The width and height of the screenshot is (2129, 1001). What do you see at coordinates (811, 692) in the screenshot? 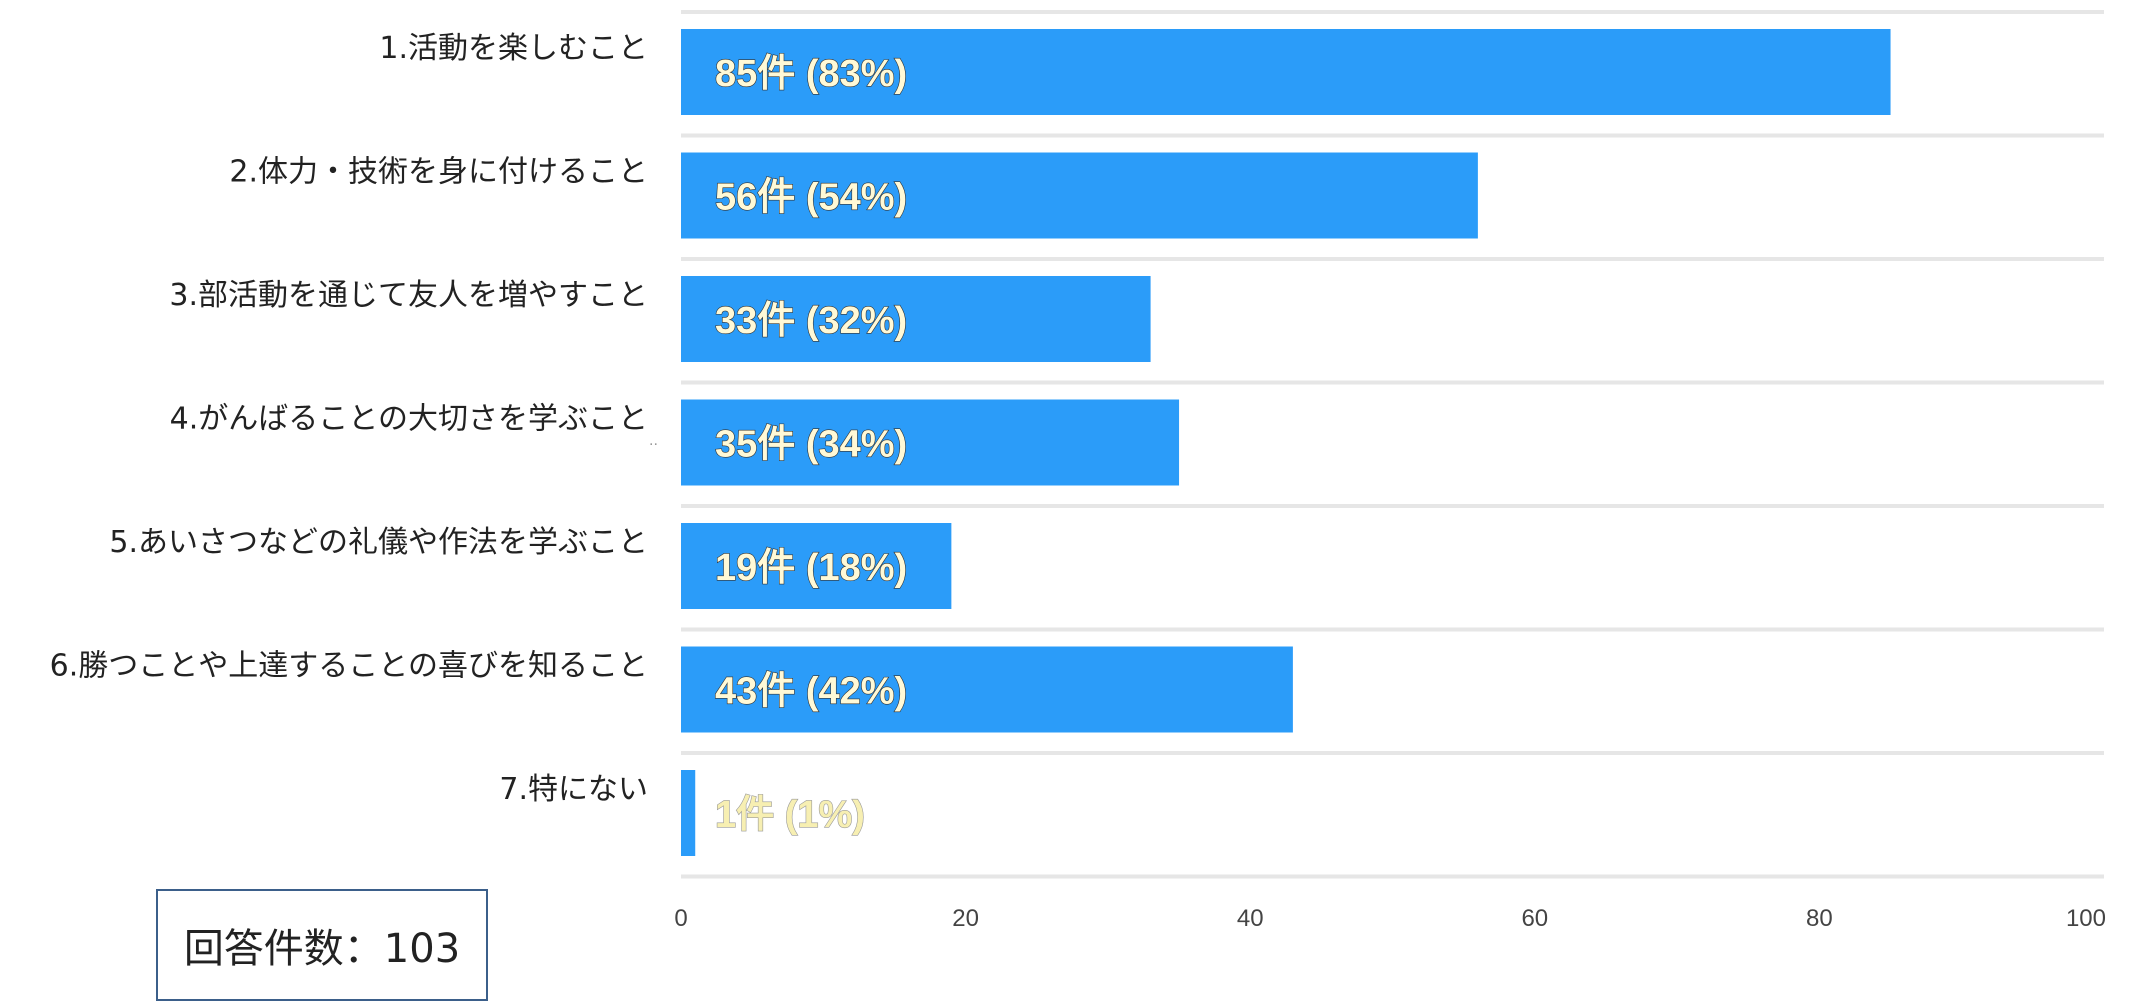
I see `data-label-6: 43件 (42%)` at bounding box center [811, 692].